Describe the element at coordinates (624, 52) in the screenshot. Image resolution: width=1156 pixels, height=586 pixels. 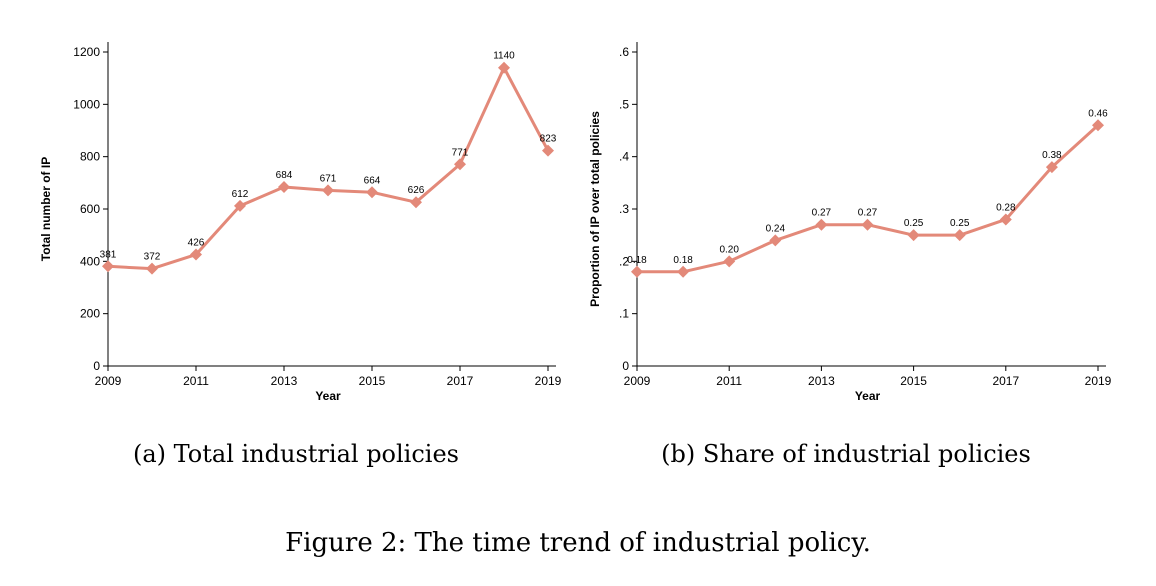
I see `y-tick-label: .6` at that location.